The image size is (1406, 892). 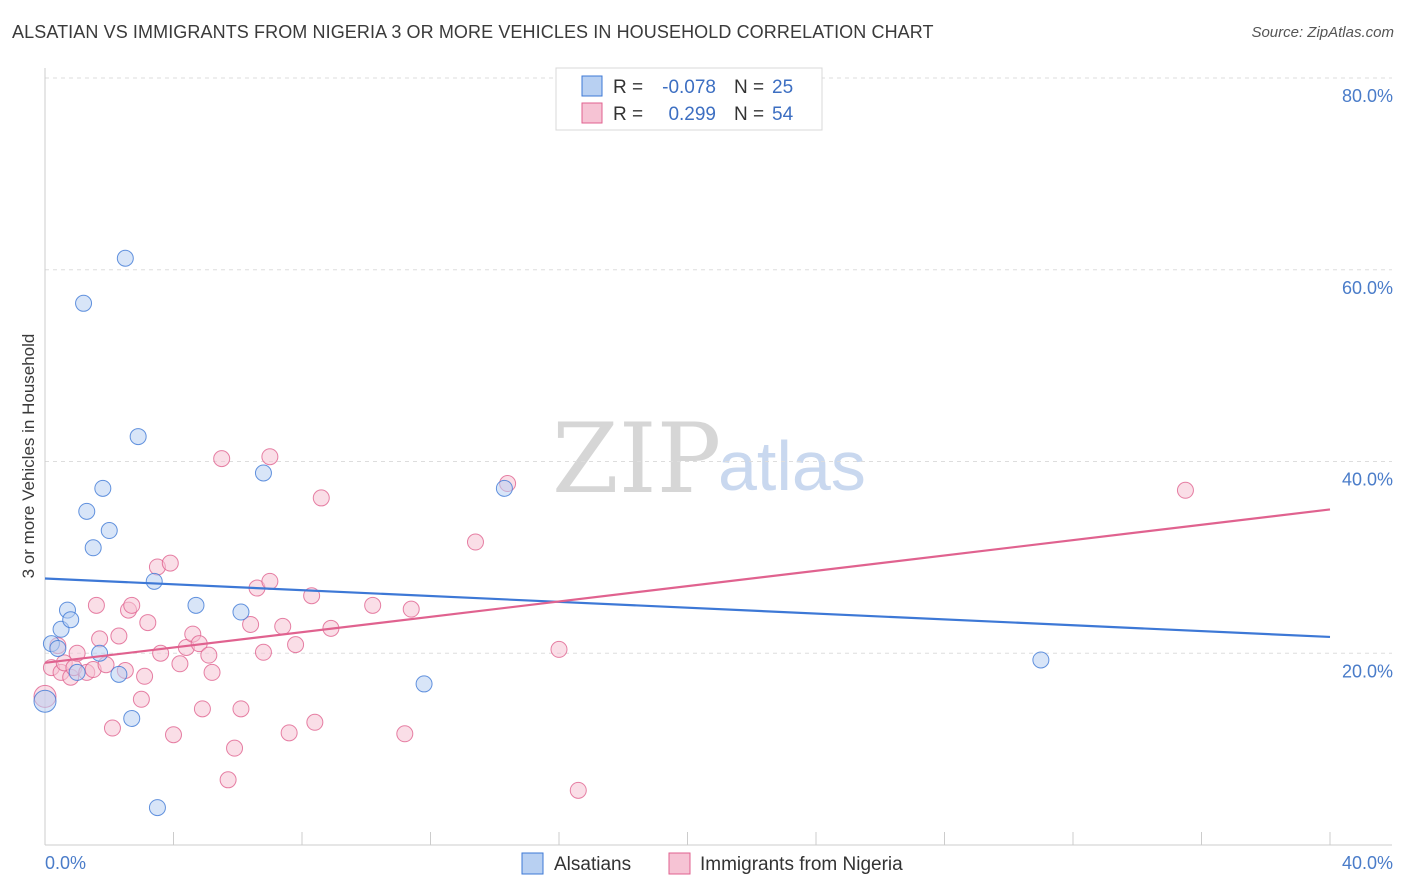 What do you see at coordinates (1367, 671) in the screenshot?
I see `y-tick-label-20: 20.0%` at bounding box center [1367, 671].